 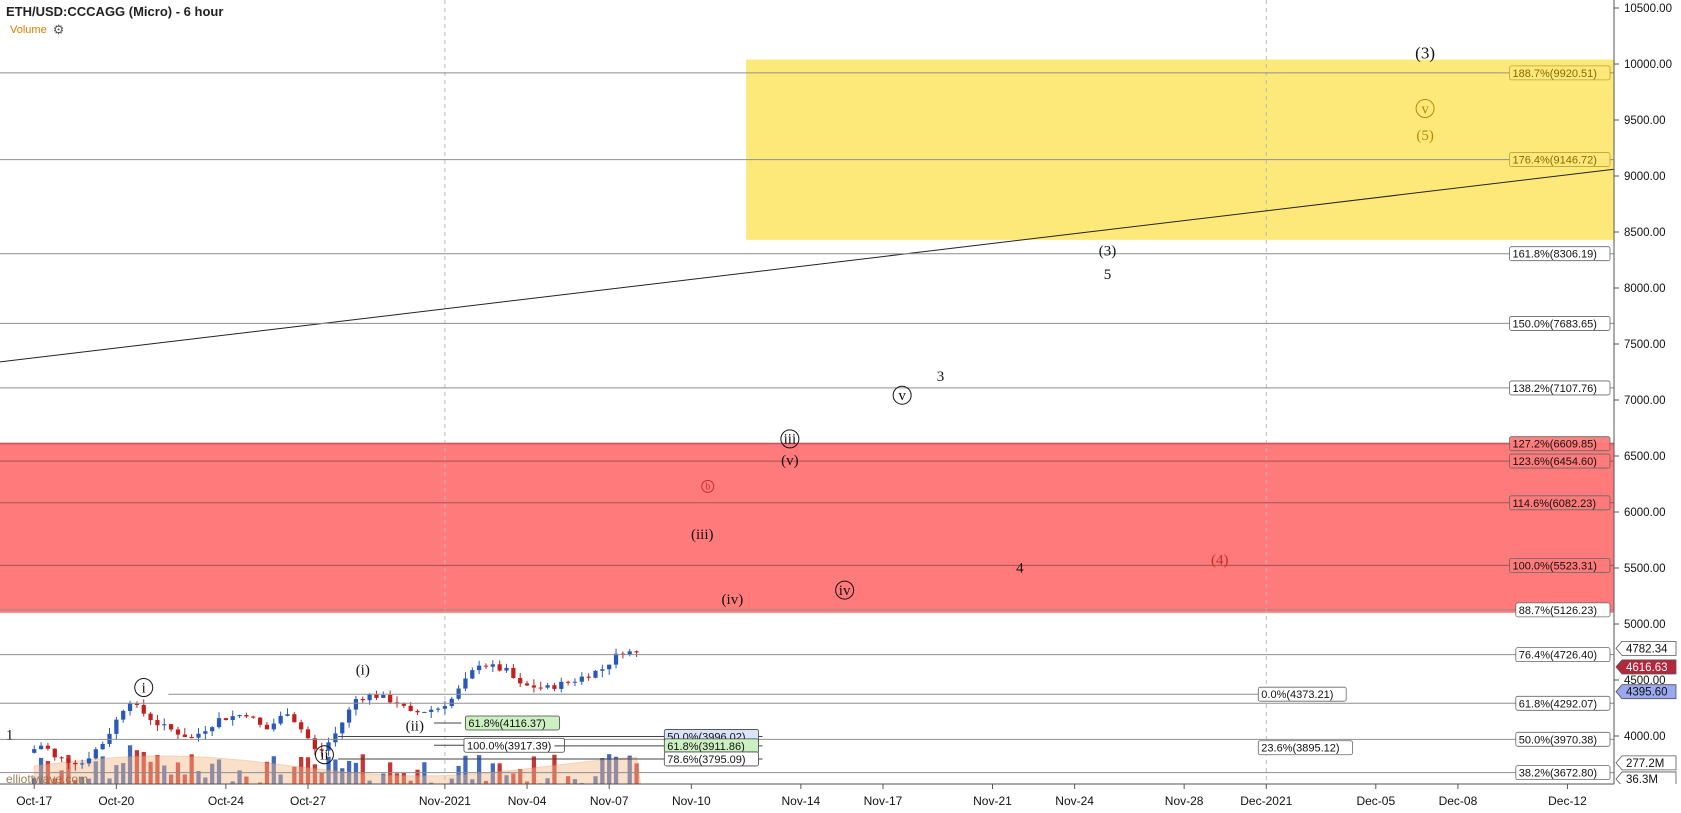 I want to click on y-tick-label: 4500.00, so click(x=1645, y=681).